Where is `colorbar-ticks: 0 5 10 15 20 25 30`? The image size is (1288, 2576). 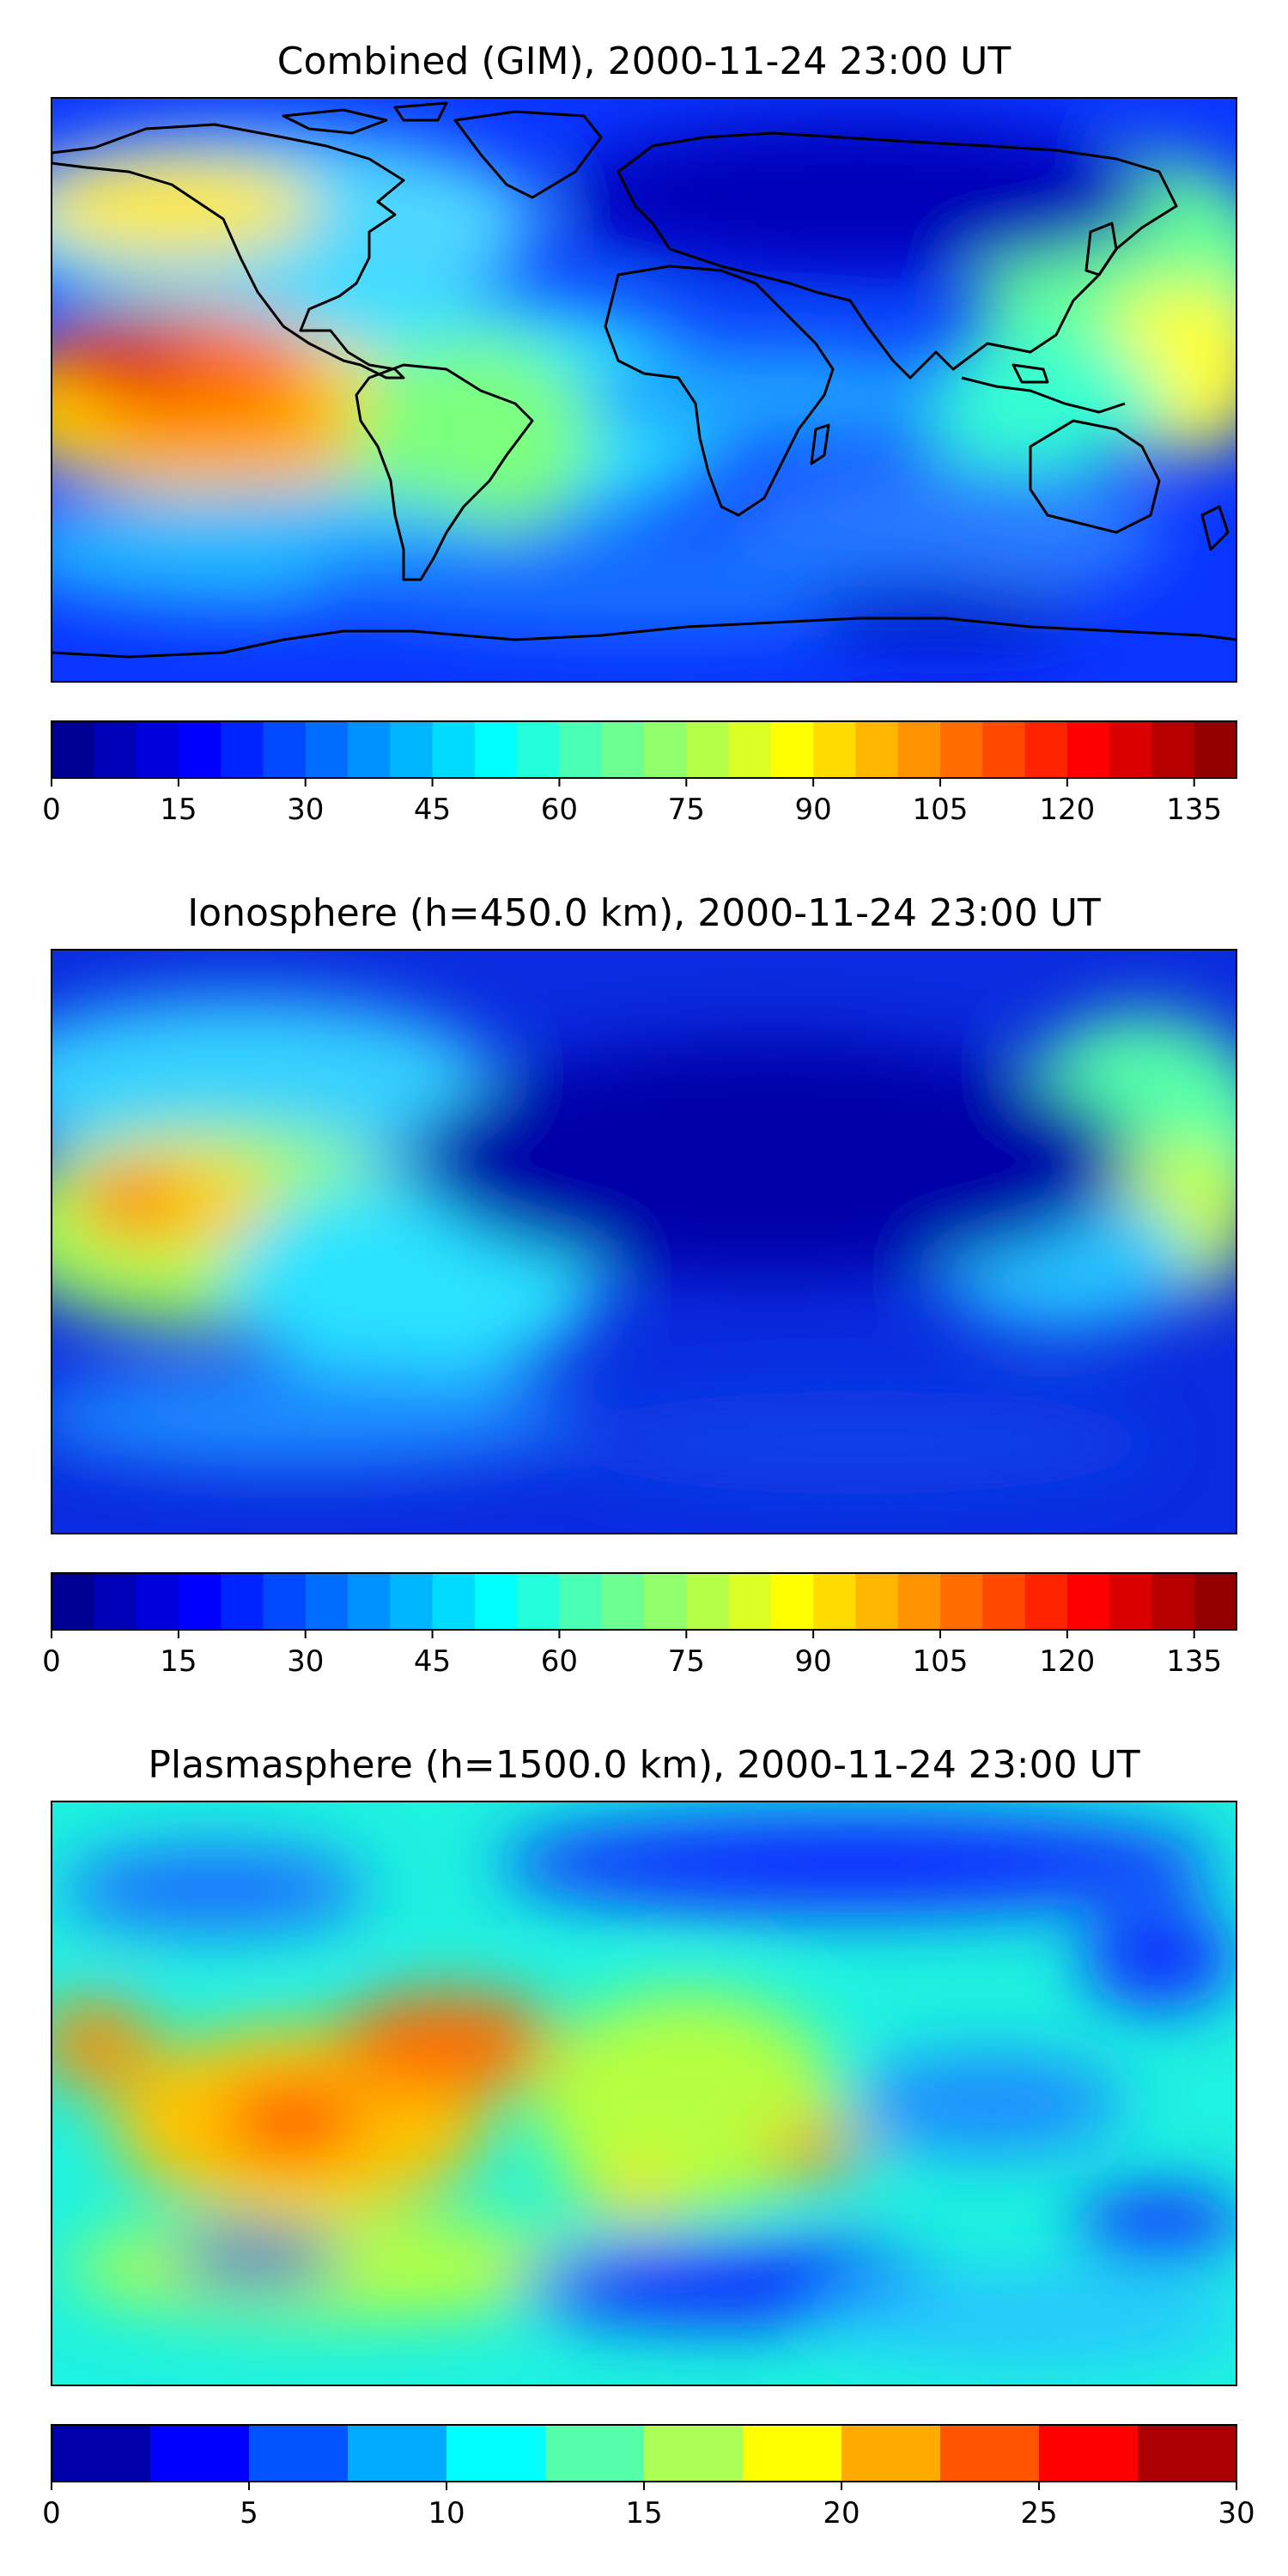
colorbar-ticks: 0 5 10 15 20 25 30 is located at coordinates (649, 2506).